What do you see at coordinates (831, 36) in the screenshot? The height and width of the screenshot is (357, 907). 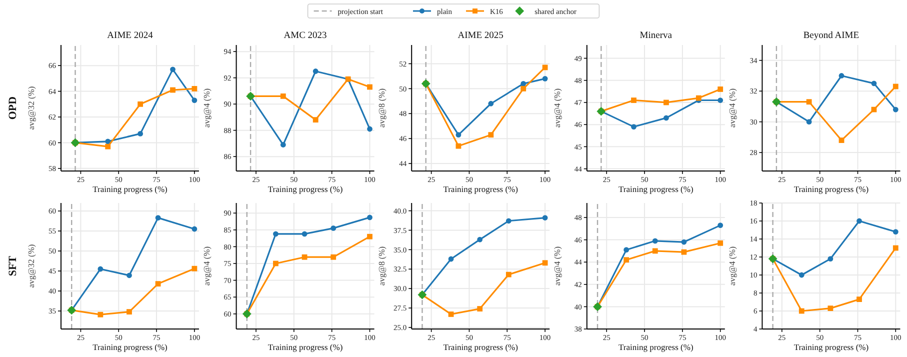 I see `chart-title: Beyond AIME` at bounding box center [831, 36].